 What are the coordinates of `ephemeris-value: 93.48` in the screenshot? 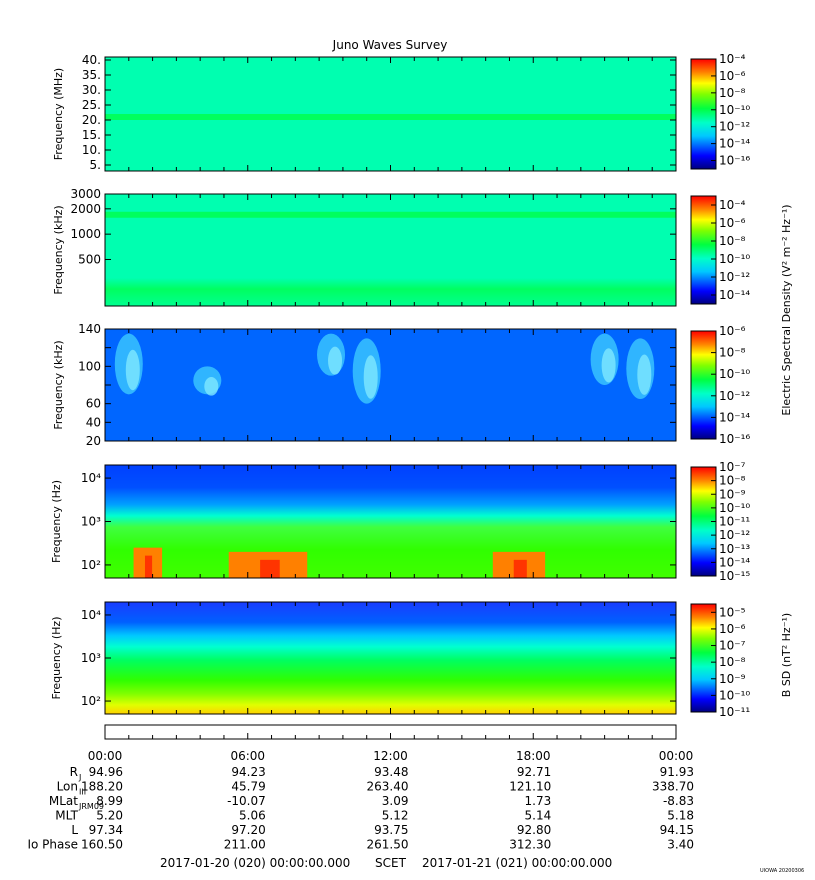 It's located at (391, 772).